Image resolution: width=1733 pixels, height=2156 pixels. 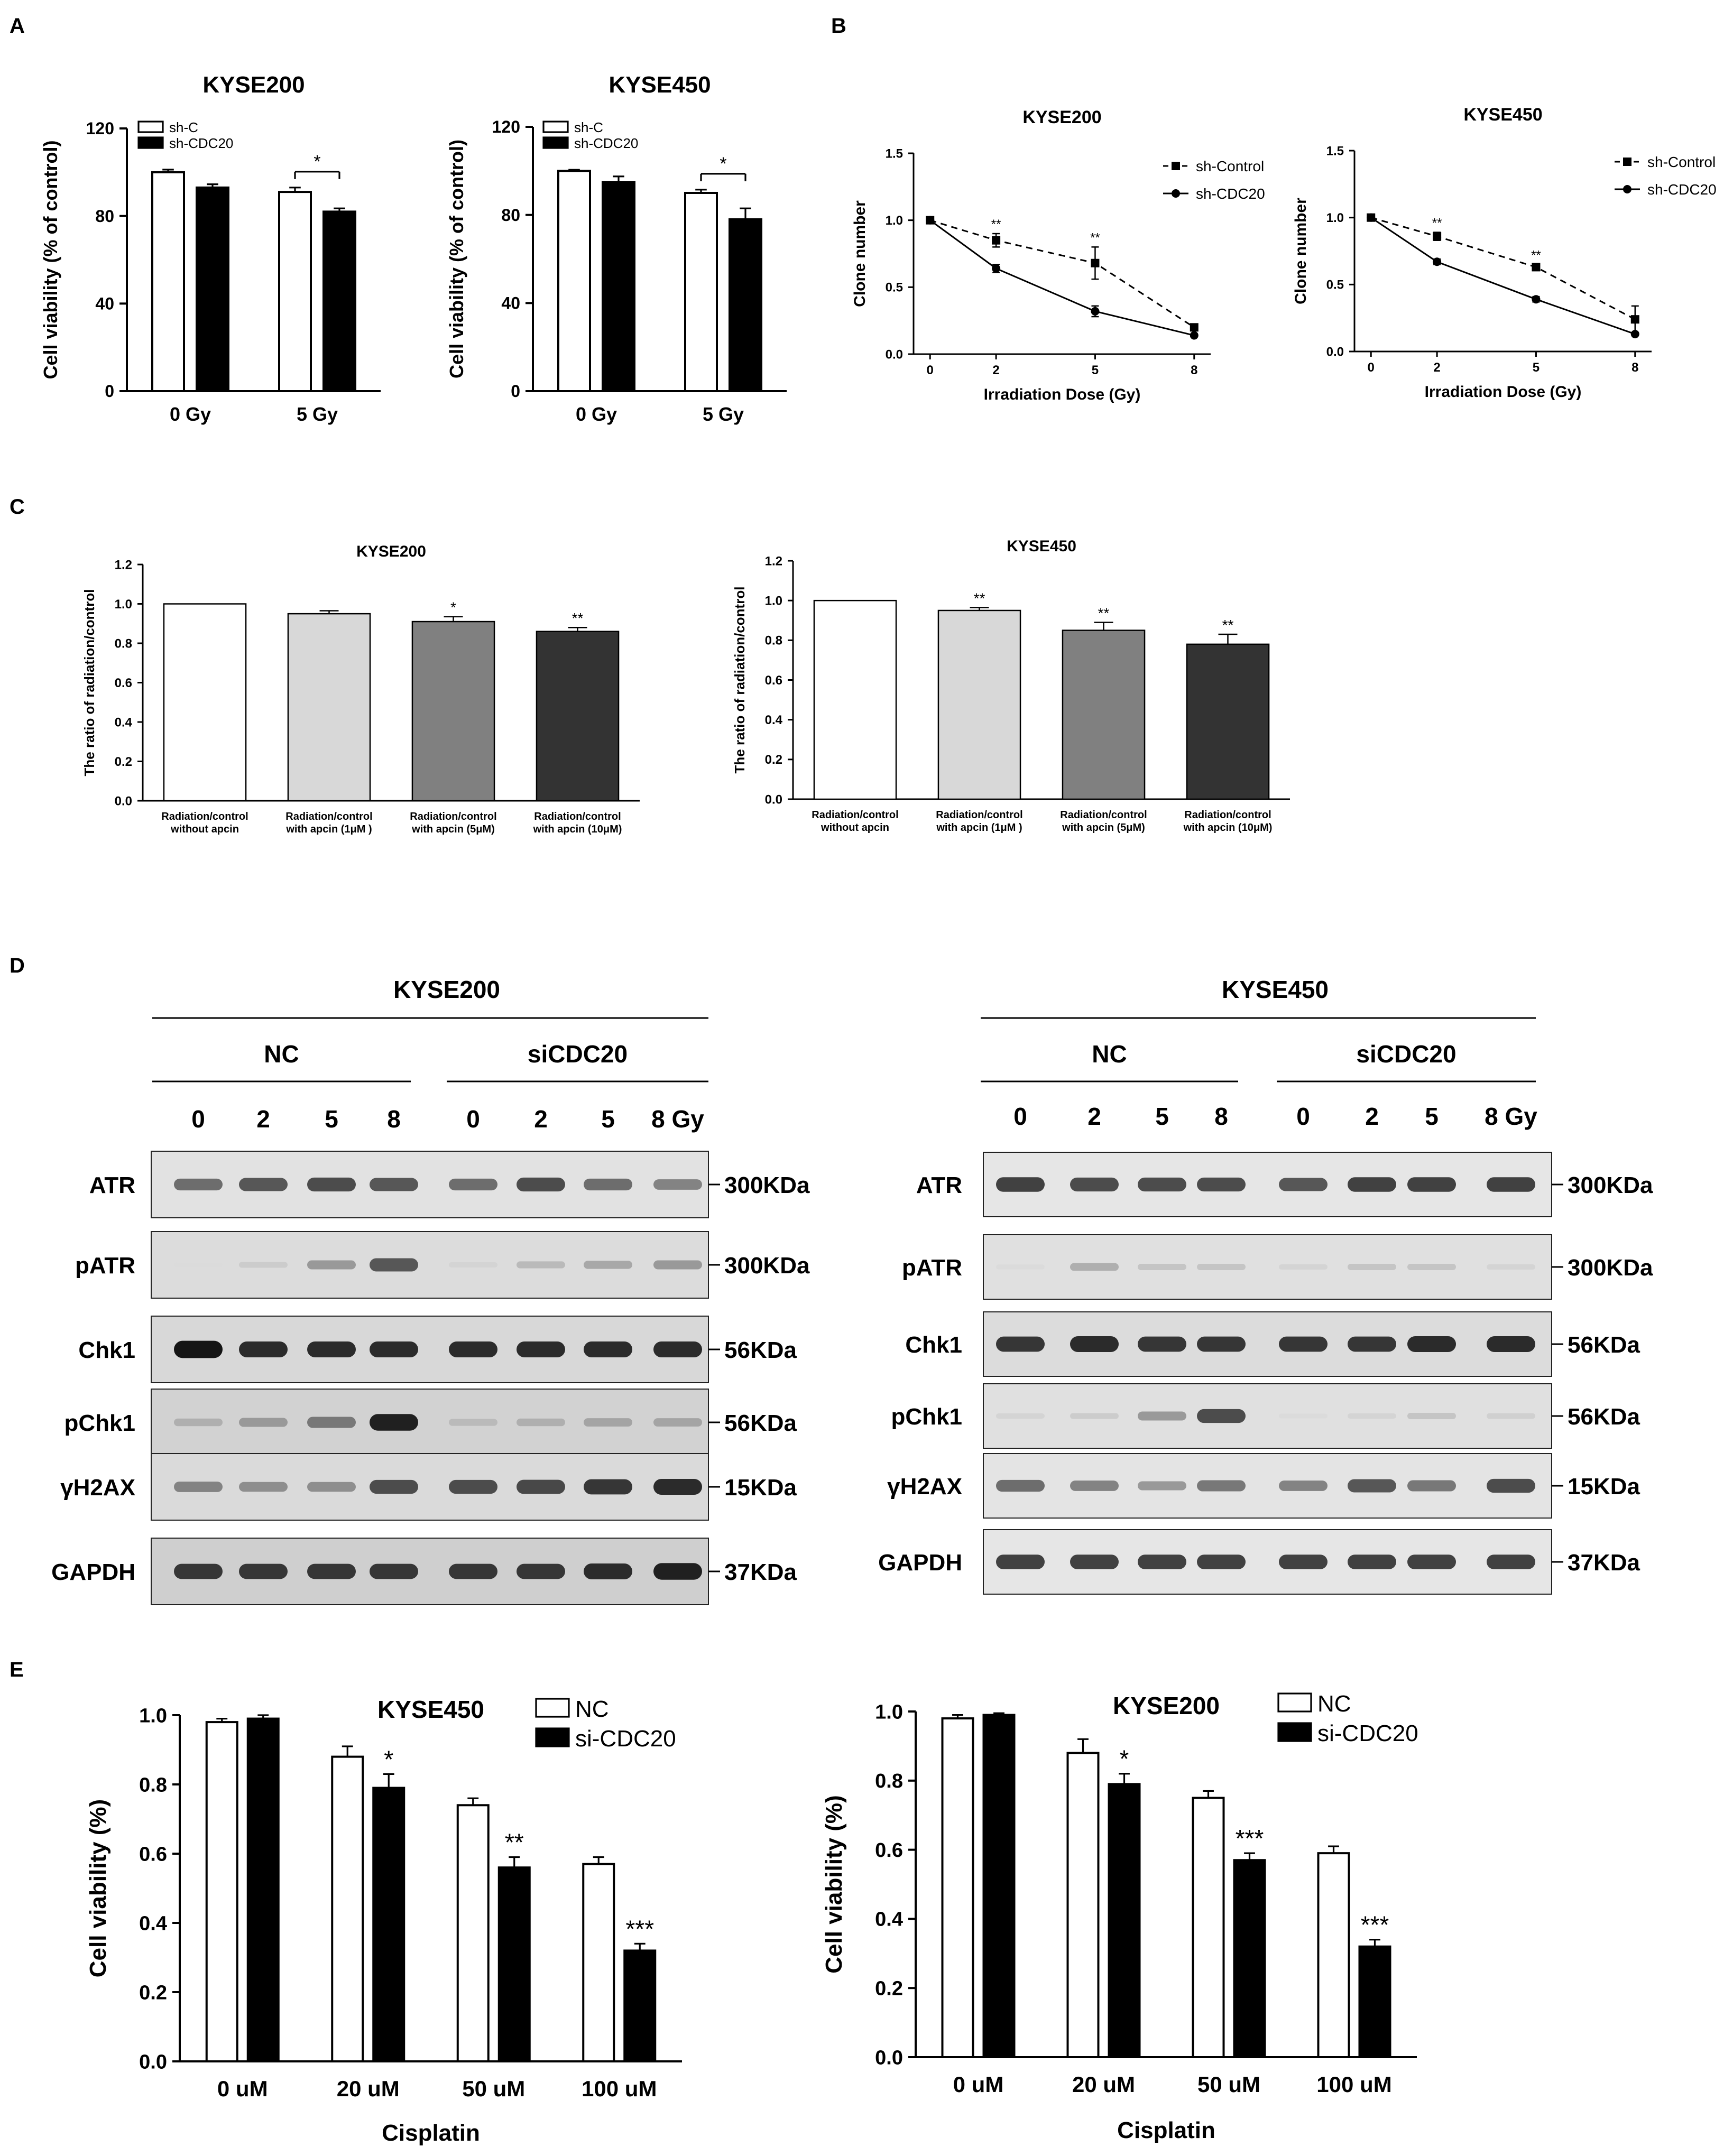 I want to click on panel-a-kyse450-y-tick-label: 80, so click(x=511, y=216).